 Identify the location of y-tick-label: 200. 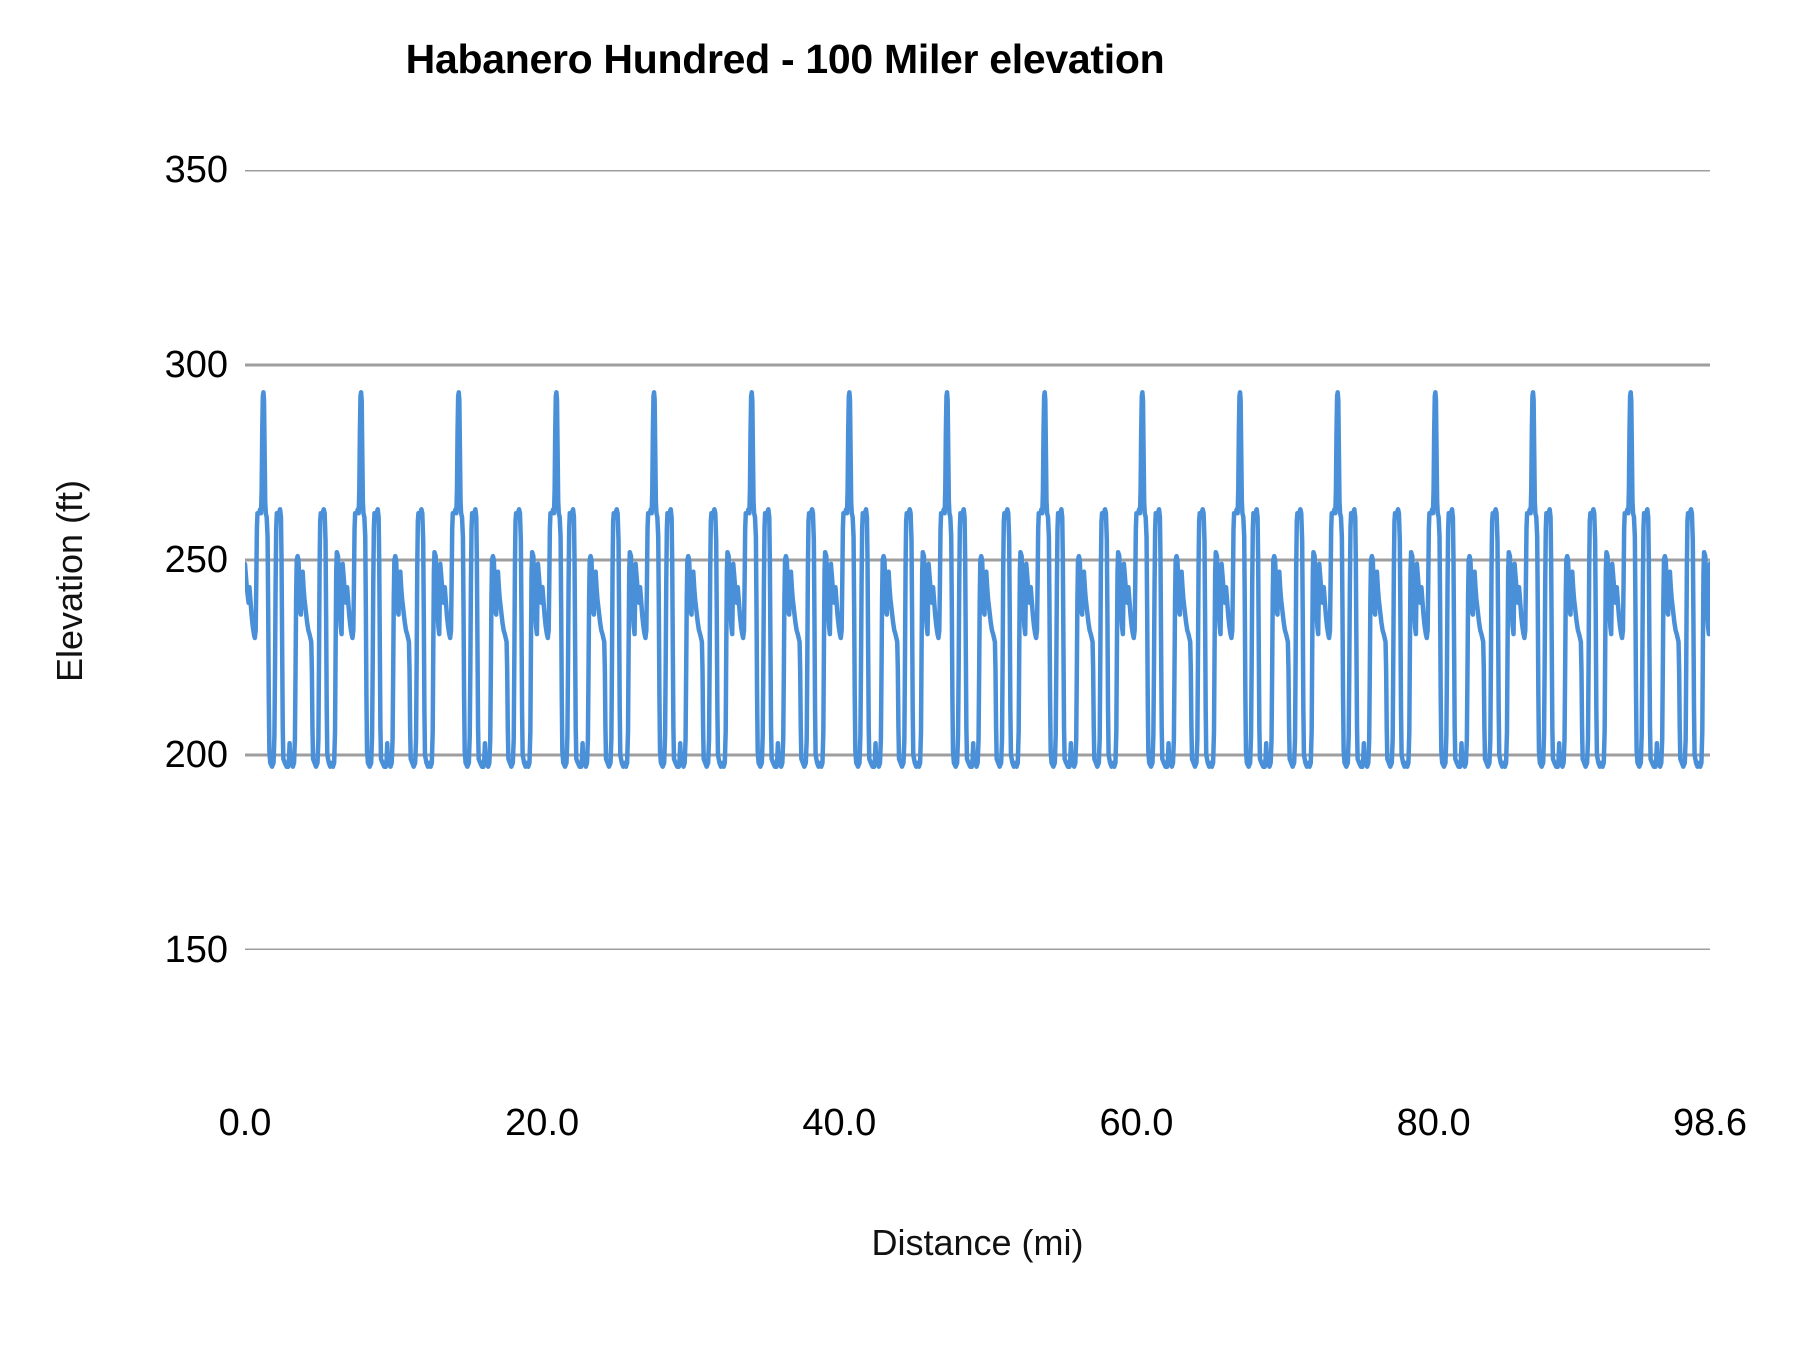
(196, 755).